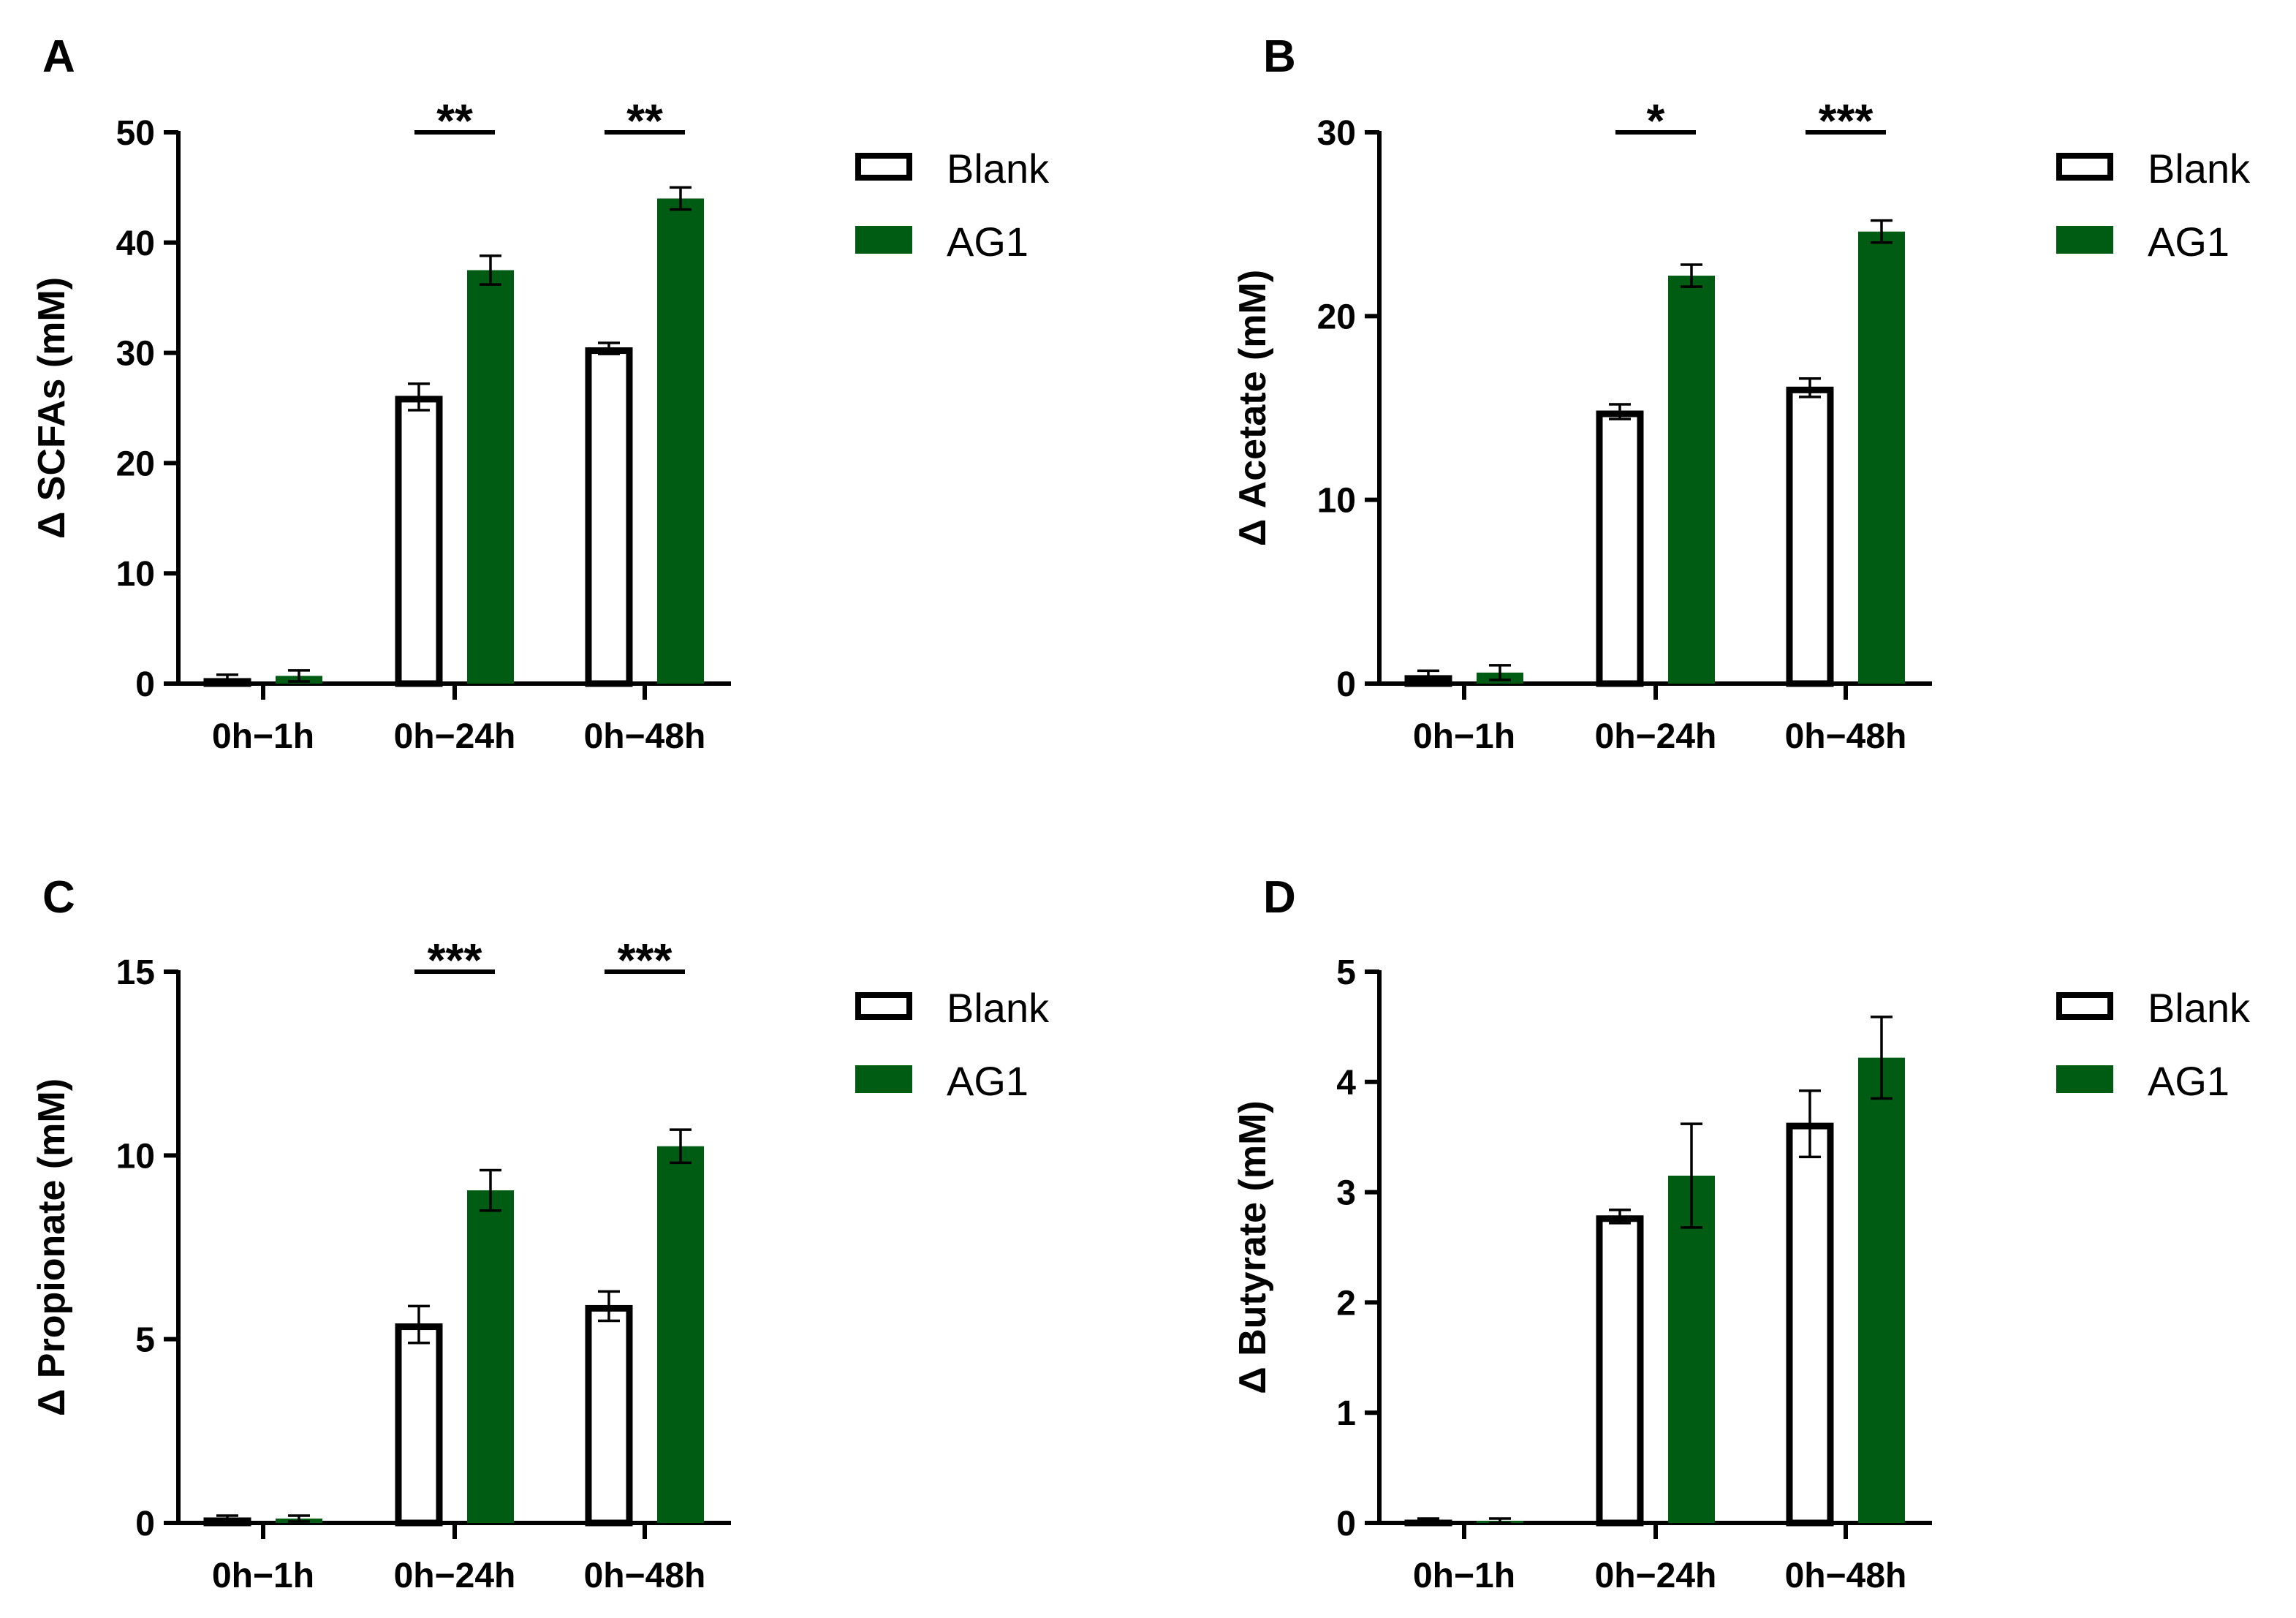 This screenshot has width=2296, height=1618. Describe the element at coordinates (58, 56) in the screenshot. I see `panel-A-letter: A` at that location.